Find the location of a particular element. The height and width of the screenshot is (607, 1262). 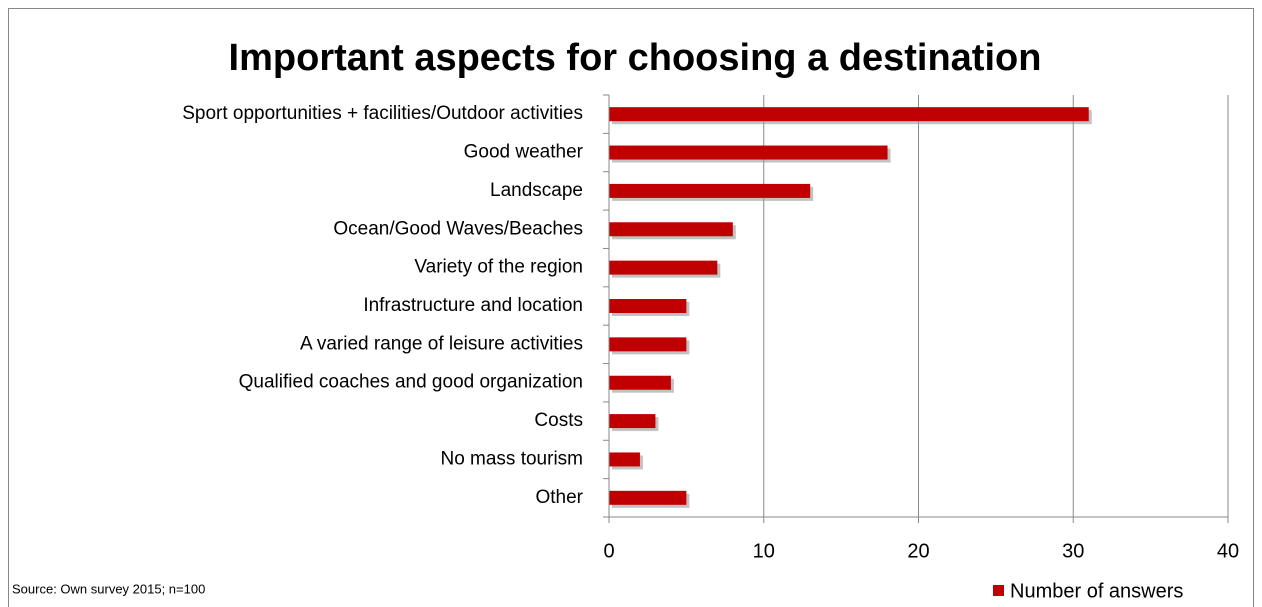

x-tick-label: 10 is located at coordinates (764, 551).